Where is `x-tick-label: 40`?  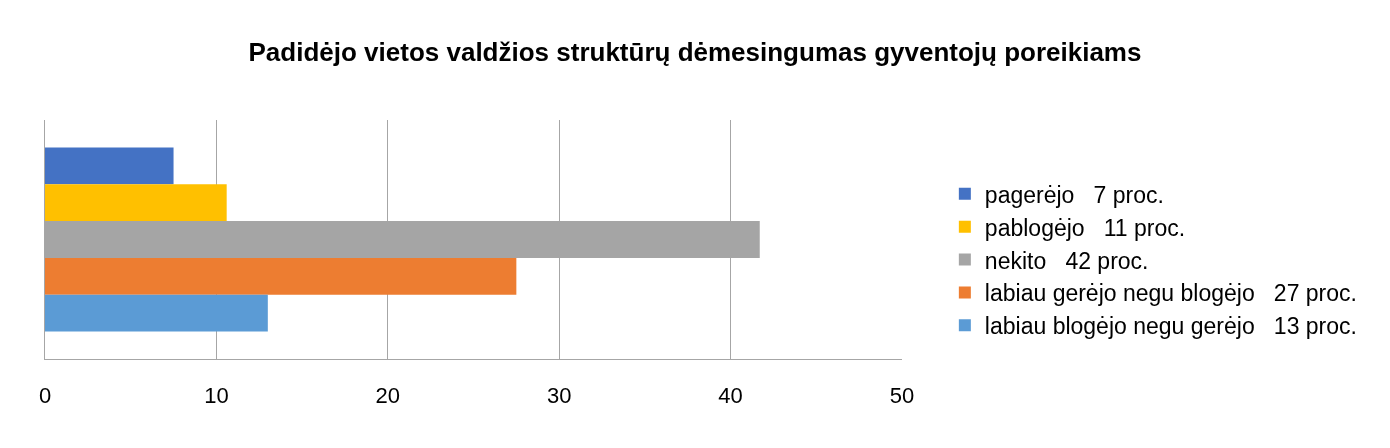 x-tick-label: 40 is located at coordinates (730, 395).